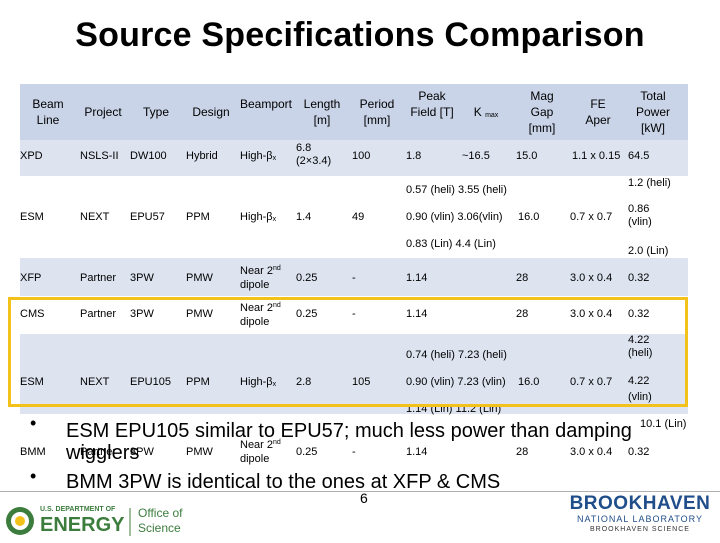  I want to click on cell-field-k-vlin: 0.90 (vlin) 3.06(vlin), so click(454, 217).